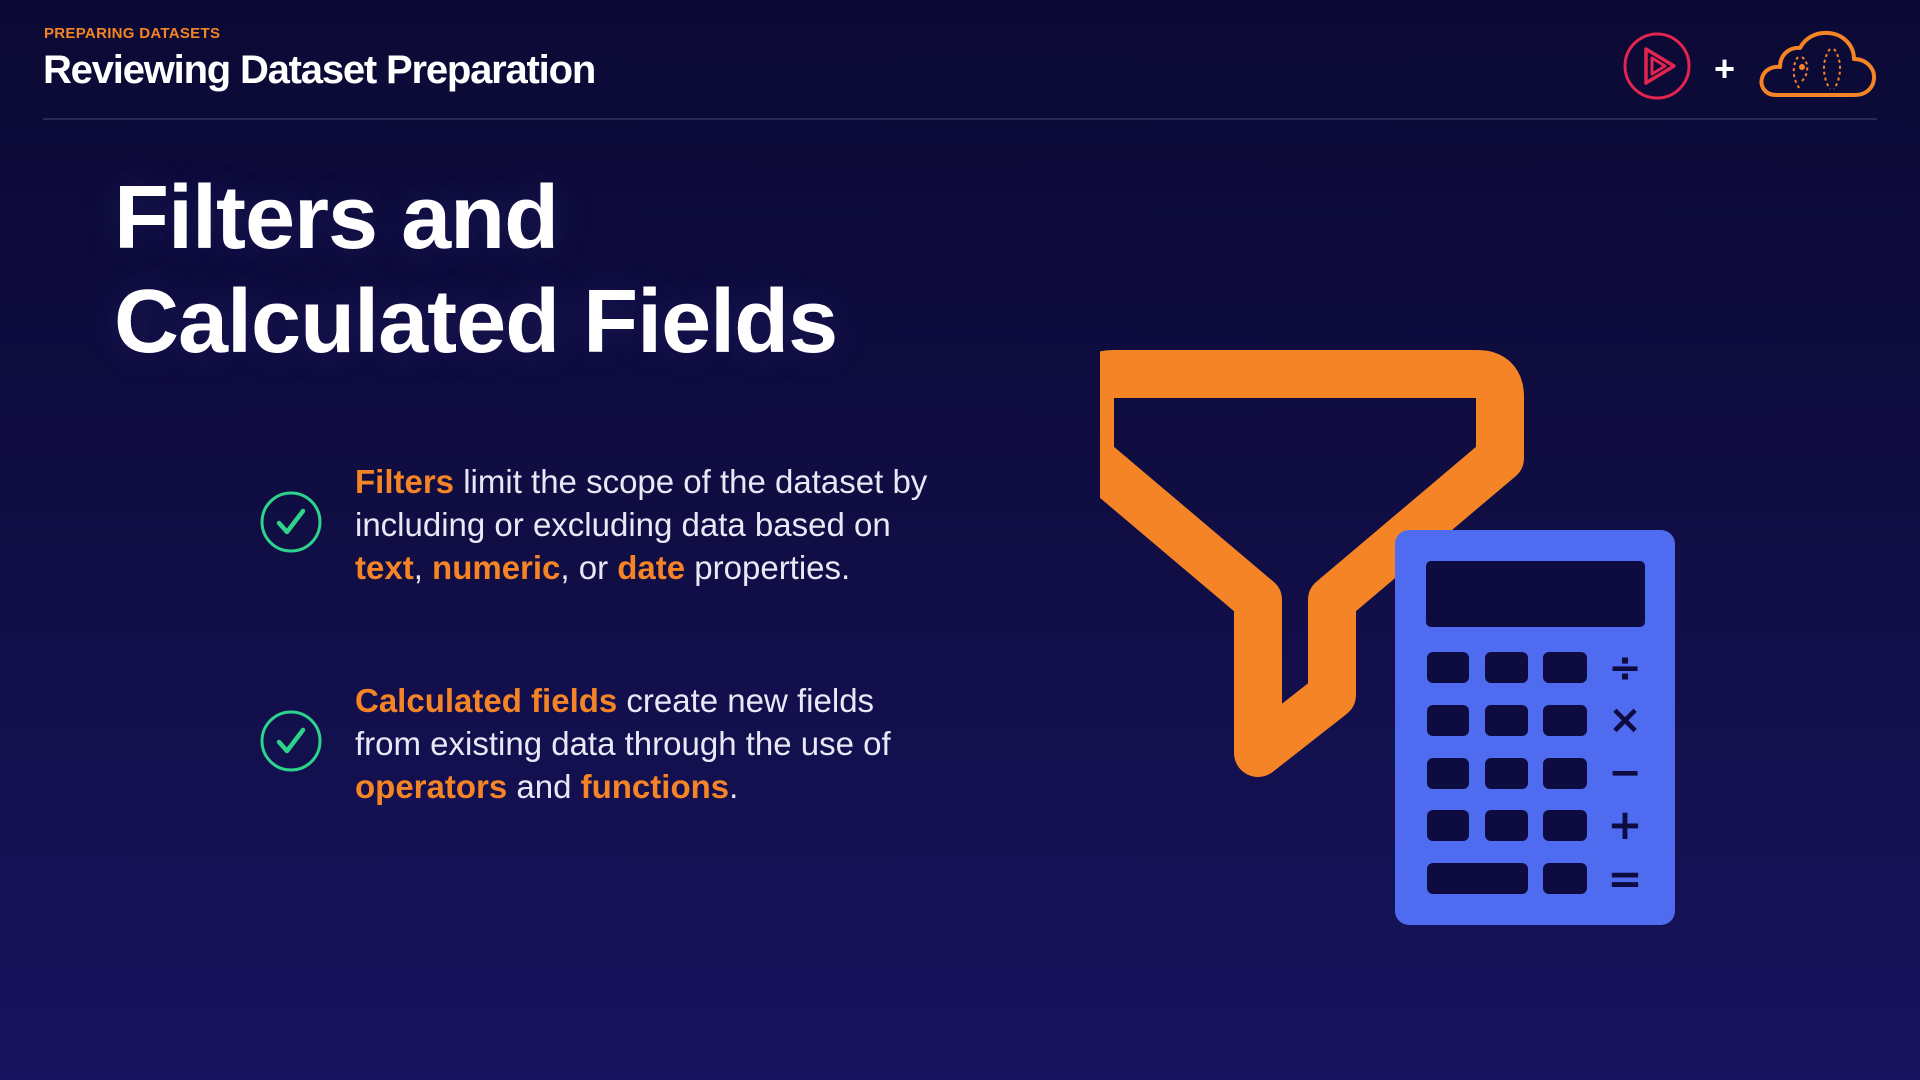  Describe the element at coordinates (691, 481) in the screenshot. I see `text-segment: limit the scope of the dataset by` at that location.